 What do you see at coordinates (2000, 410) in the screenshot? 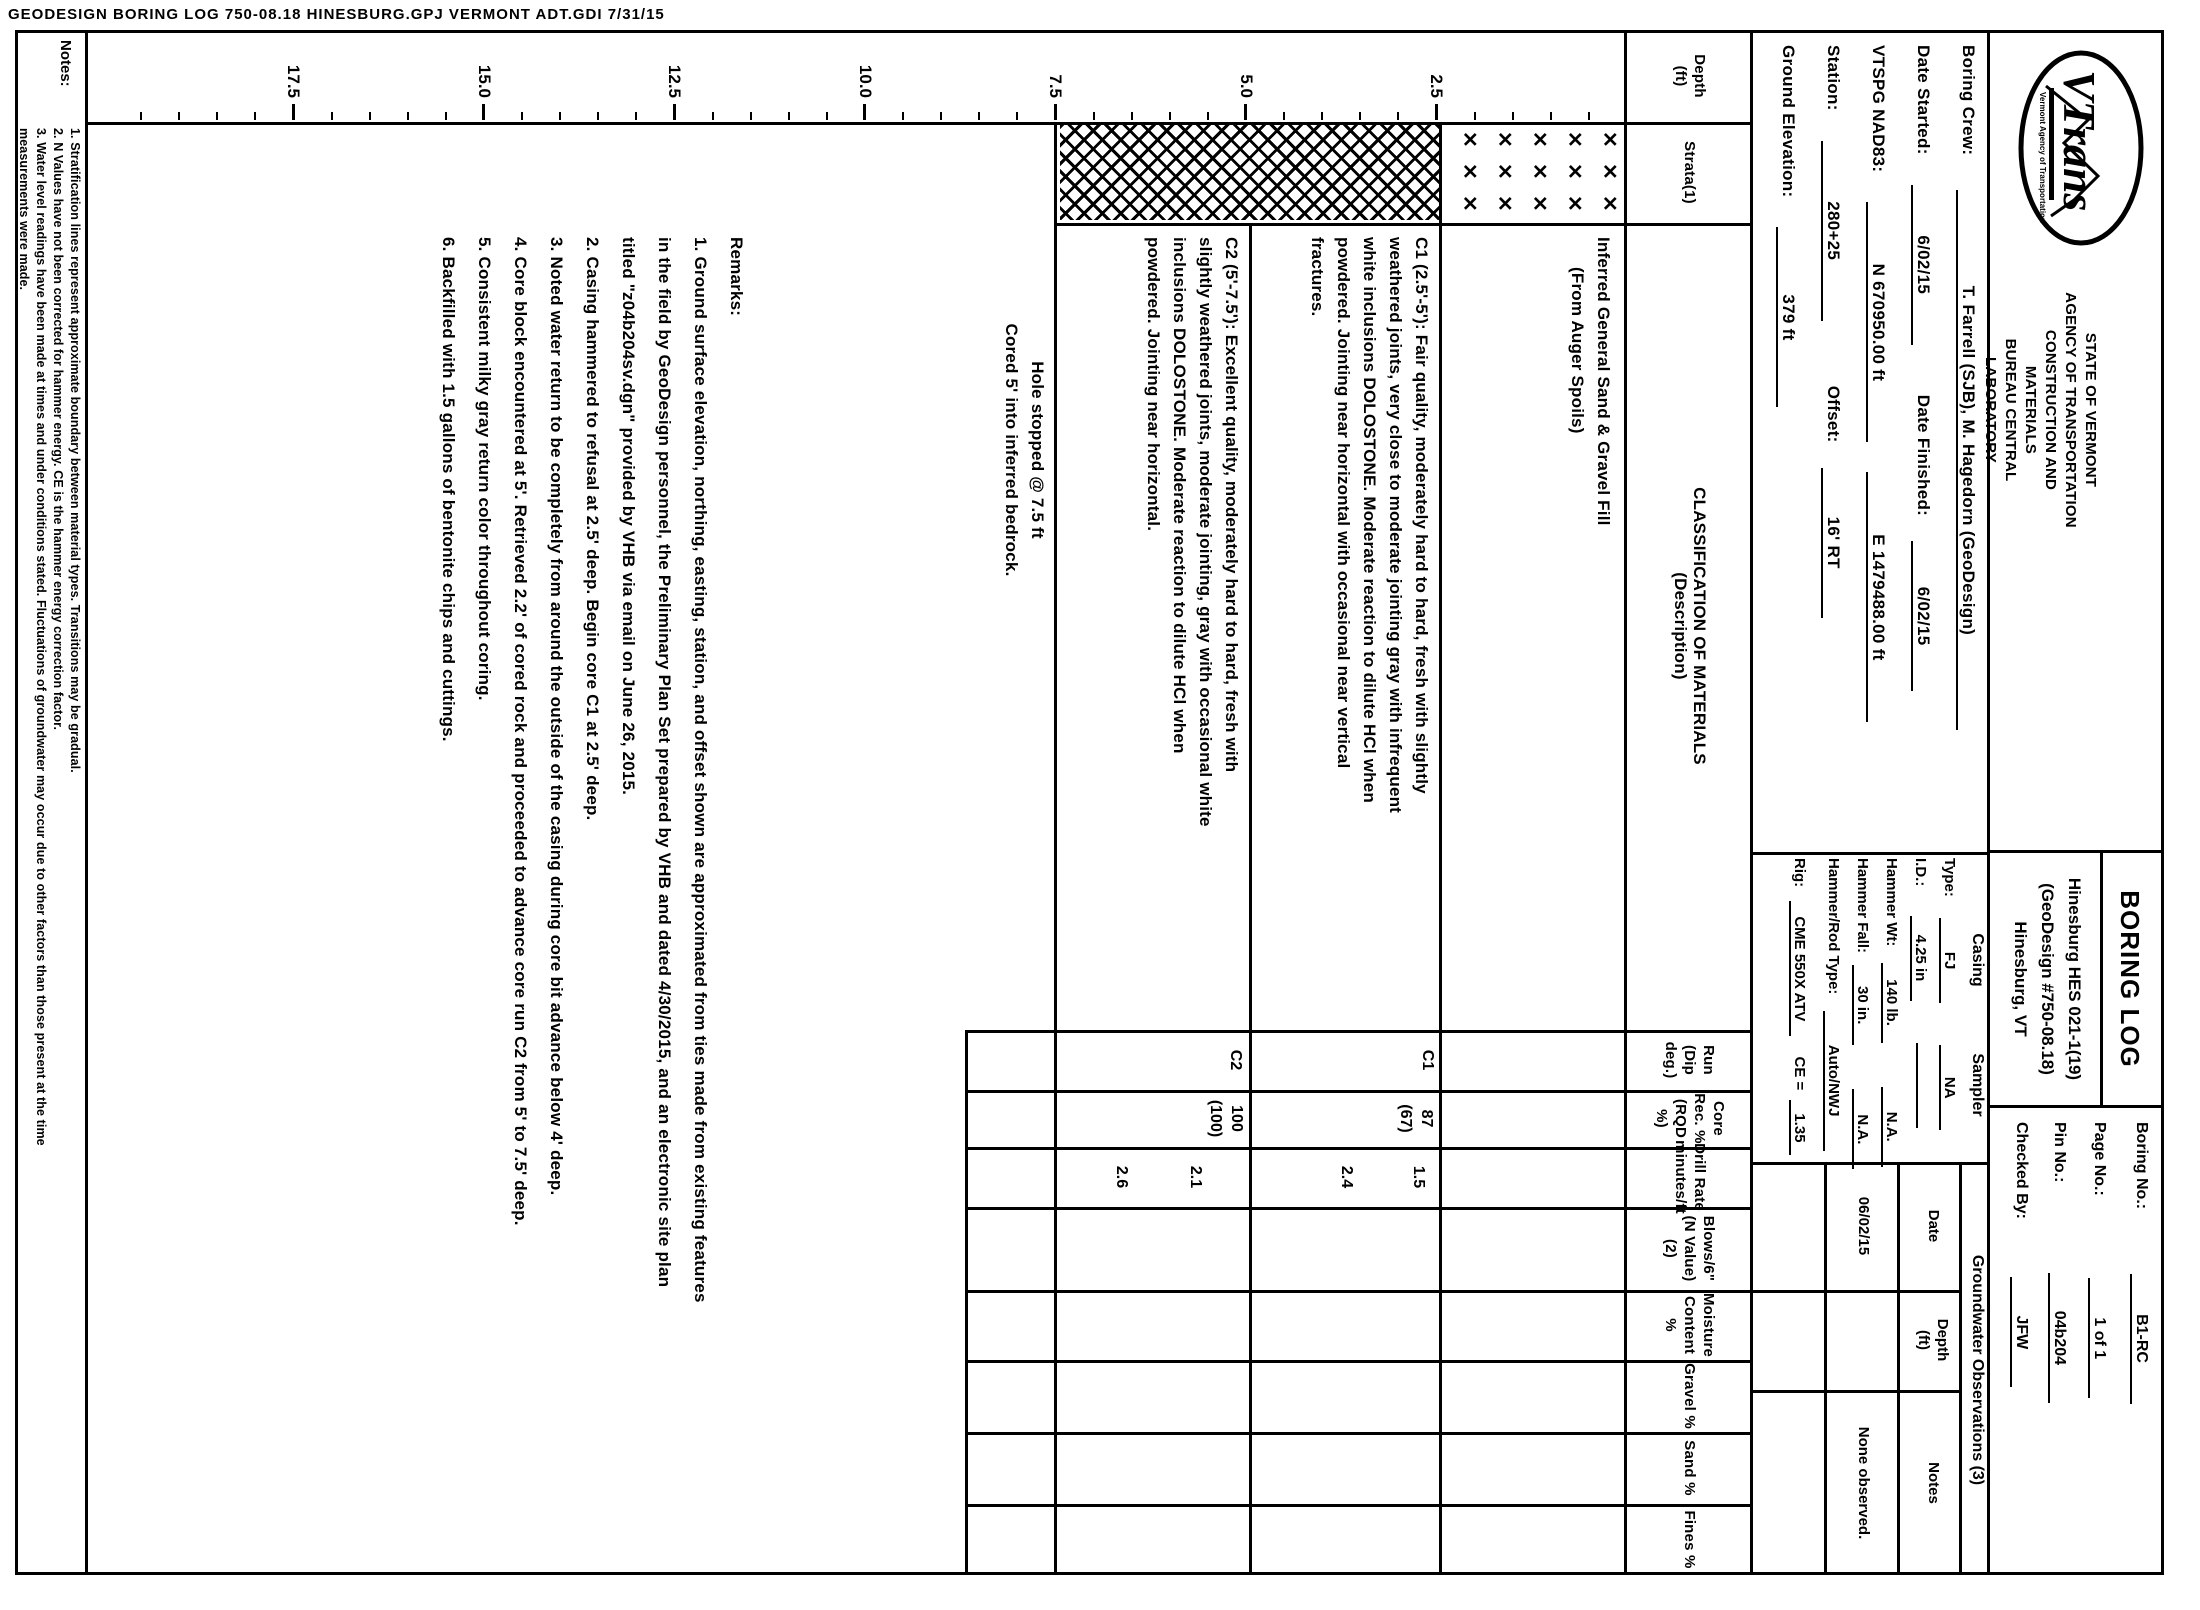
I see `agency-line: BUREAU CENTRAL LABORATORY` at bounding box center [2000, 410].